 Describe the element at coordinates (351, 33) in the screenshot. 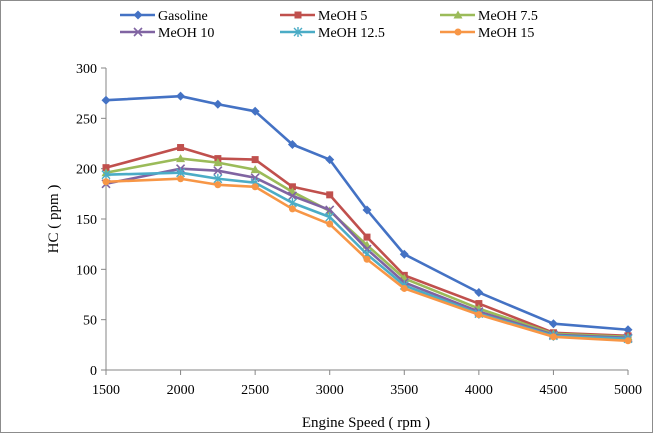

I see `legend-label: MeOH 12.5` at that location.